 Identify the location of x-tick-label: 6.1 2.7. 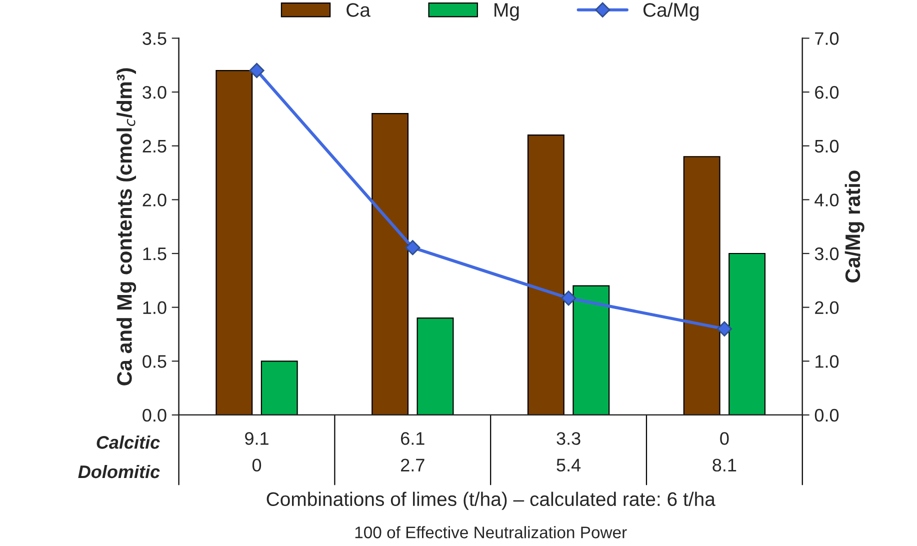
(412, 452).